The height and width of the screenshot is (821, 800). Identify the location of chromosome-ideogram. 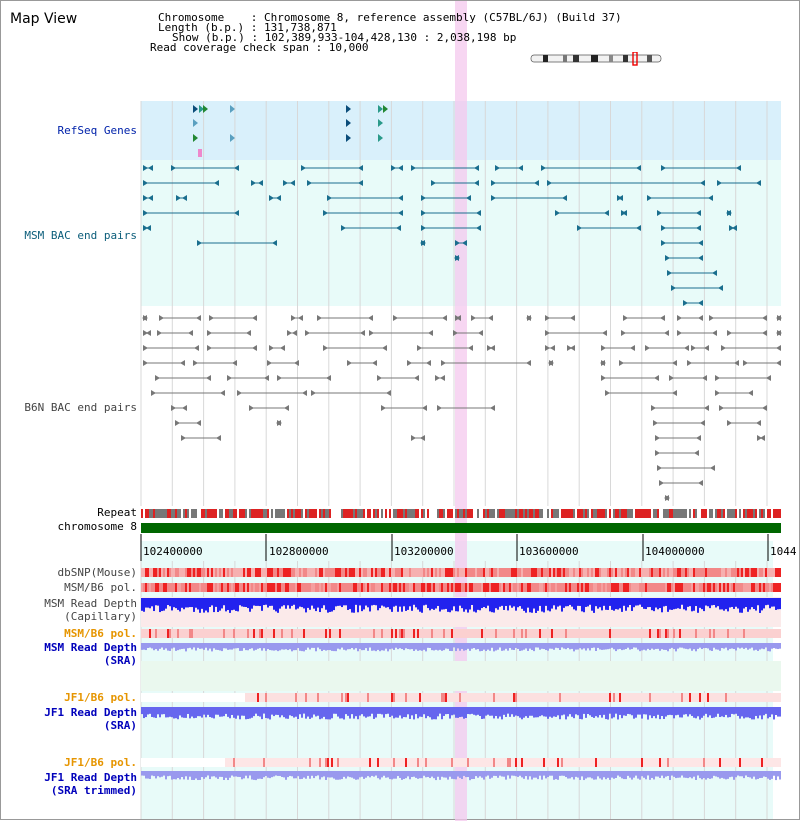
(596, 59).